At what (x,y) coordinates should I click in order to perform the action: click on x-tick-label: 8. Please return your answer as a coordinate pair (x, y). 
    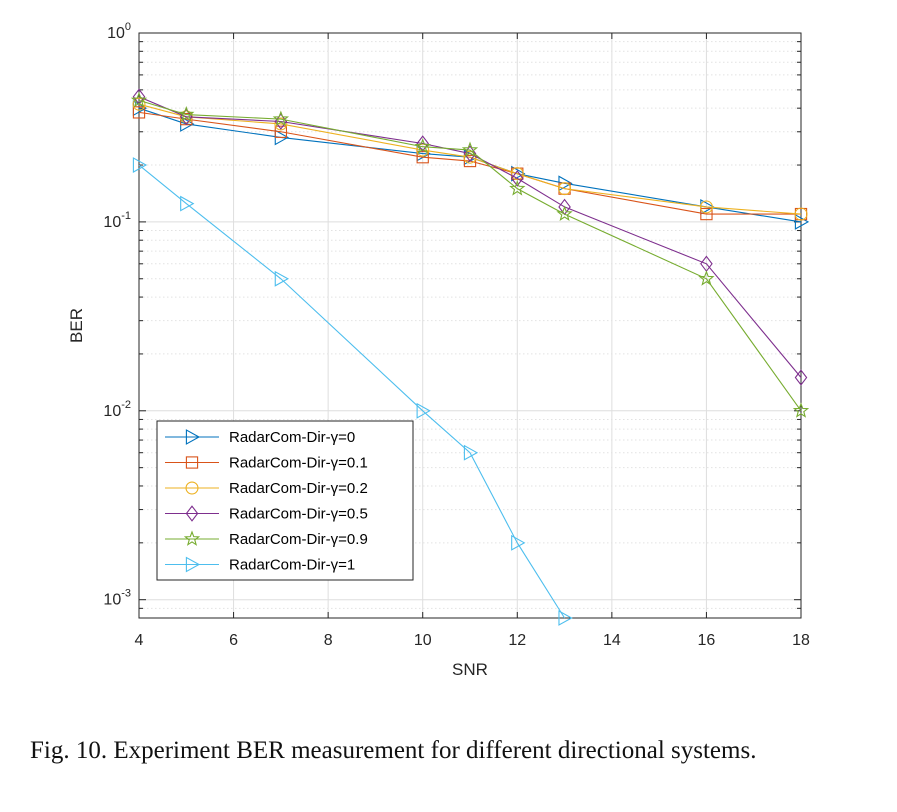
    Looking at the image, I should click on (328, 640).